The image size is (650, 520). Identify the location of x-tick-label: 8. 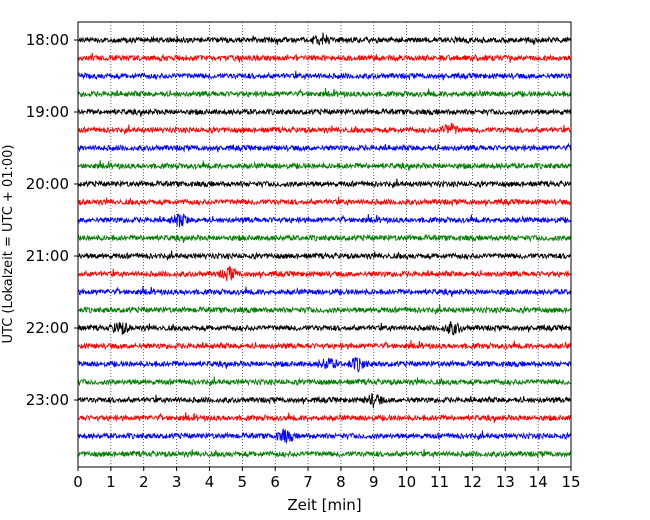
(341, 482).